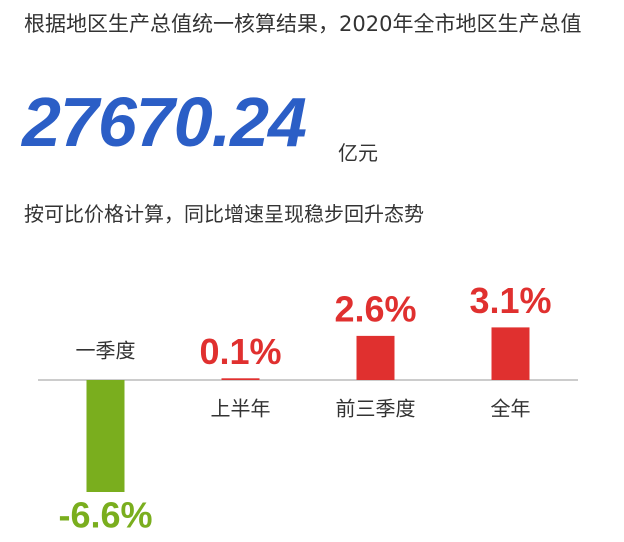 This screenshot has width=624, height=542. Describe the element at coordinates (241, 409) in the screenshot. I see `category-label: 上半年` at that location.